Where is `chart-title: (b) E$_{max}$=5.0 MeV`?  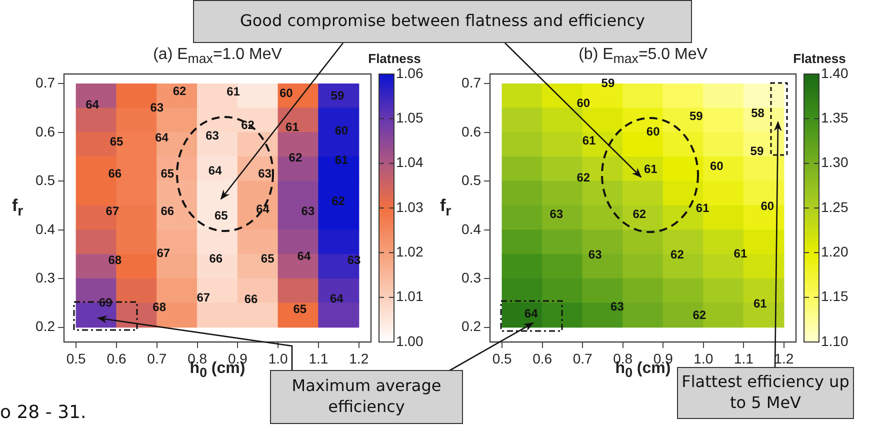 chart-title: (b) E$_{max}$=5.0 MeV is located at coordinates (643, 56).